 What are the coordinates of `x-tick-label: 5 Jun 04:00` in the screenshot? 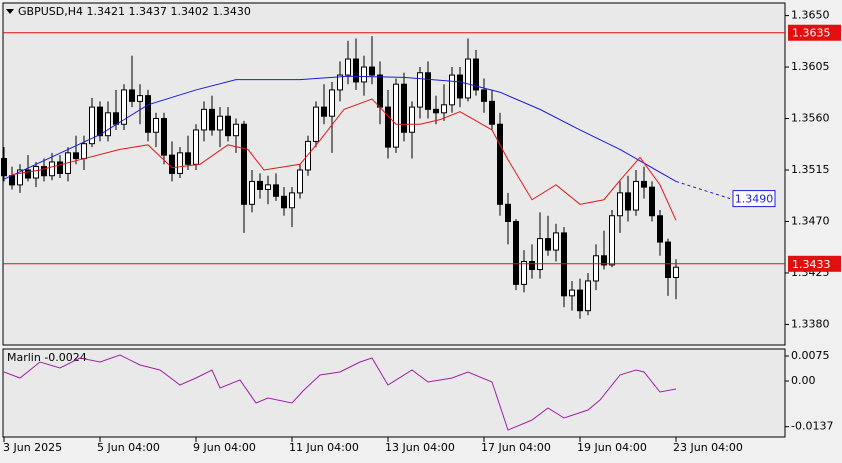 It's located at (128, 447).